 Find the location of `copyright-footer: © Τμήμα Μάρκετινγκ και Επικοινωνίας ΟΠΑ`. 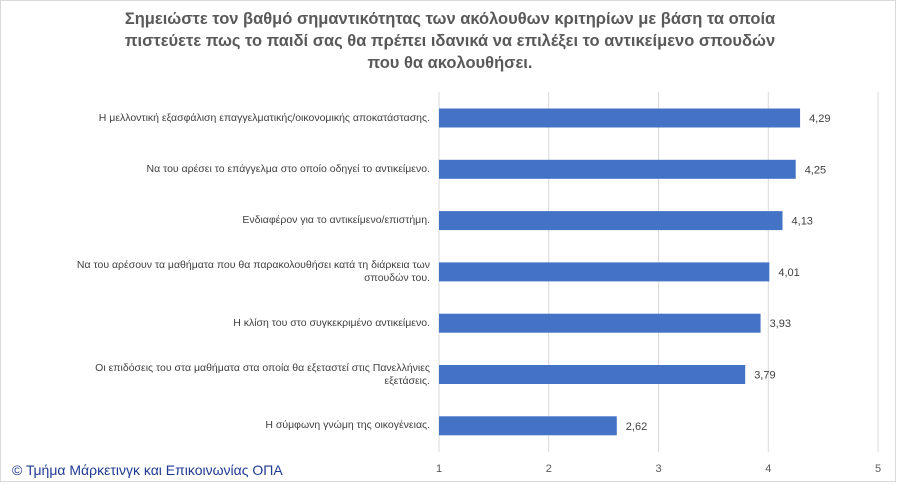

copyright-footer: © Τμήμα Μάρκετινγκ και Επικοινωνίας ΟΠΑ is located at coordinates (147, 470).